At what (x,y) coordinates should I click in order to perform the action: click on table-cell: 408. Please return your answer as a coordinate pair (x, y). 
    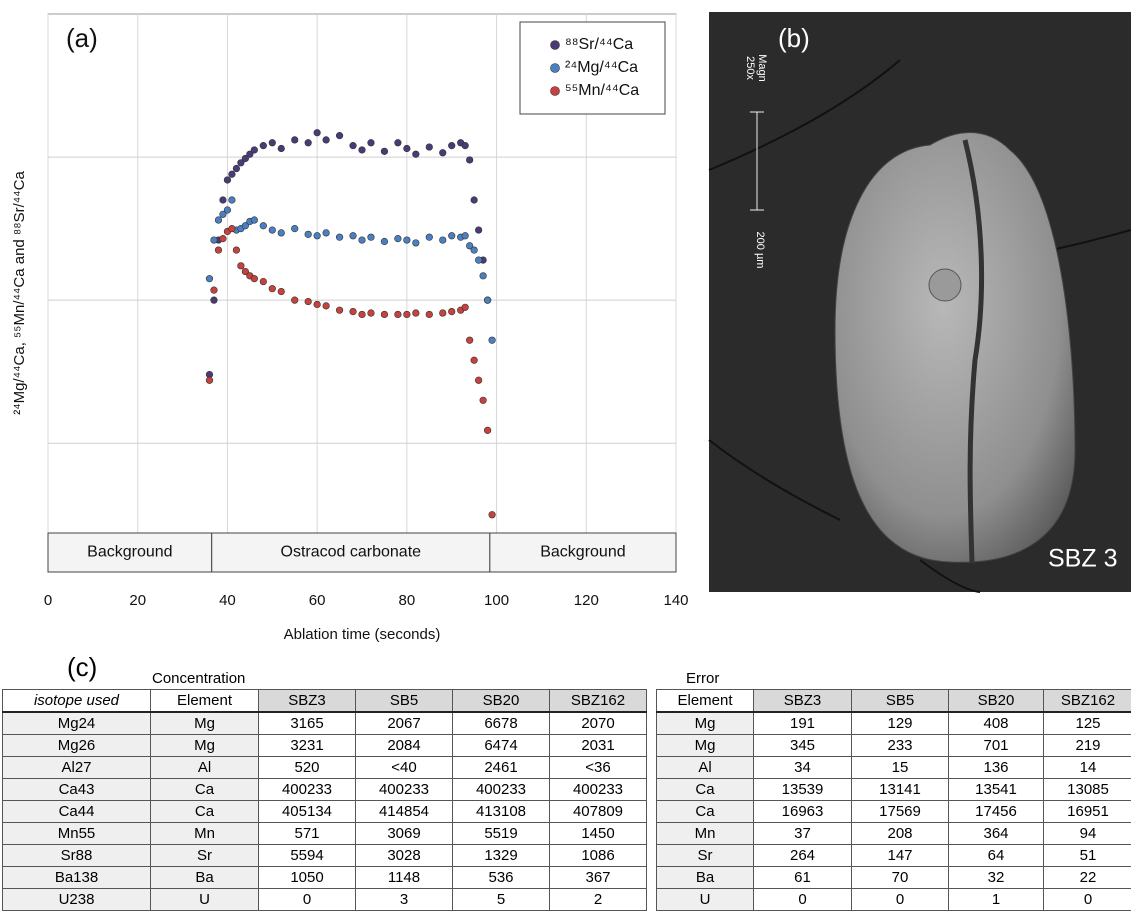
    Looking at the image, I should click on (996, 723).